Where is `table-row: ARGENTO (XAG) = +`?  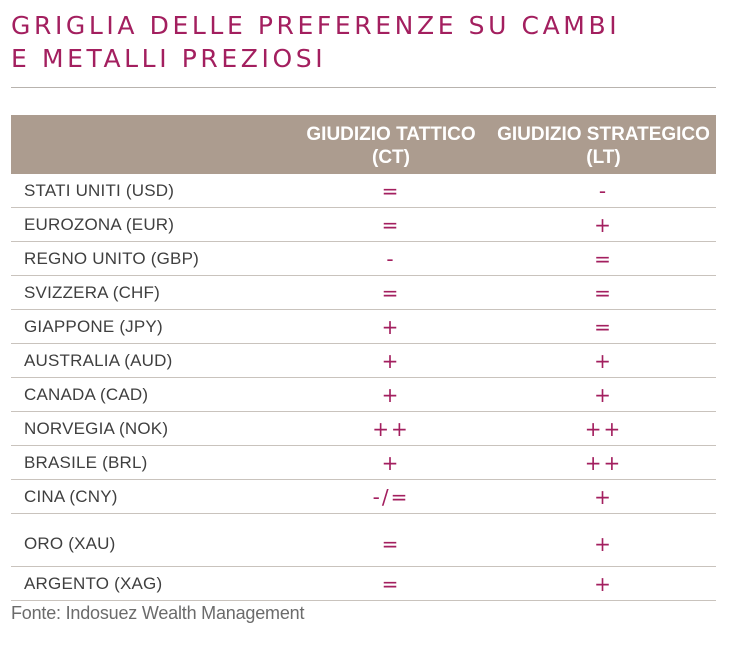
table-row: ARGENTO (XAG) = + is located at coordinates (363, 583).